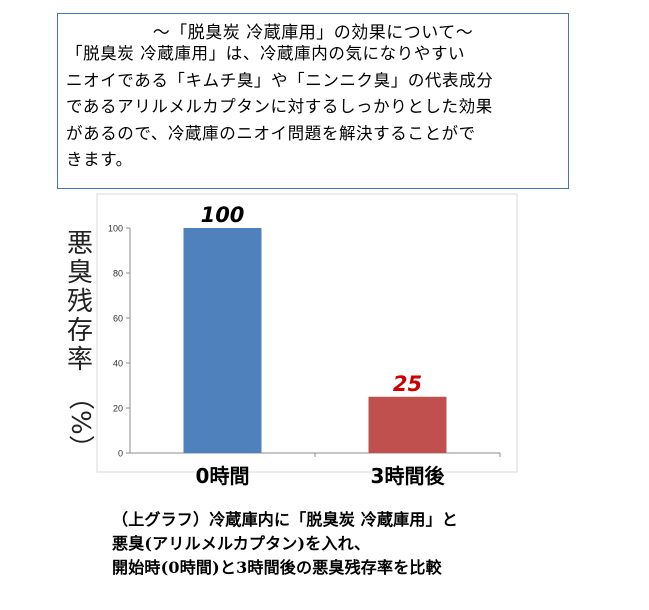 This screenshot has width=649, height=610. I want to click on y-axis-label: 悪 臭 残 存 率 （%）, so click(80, 345).